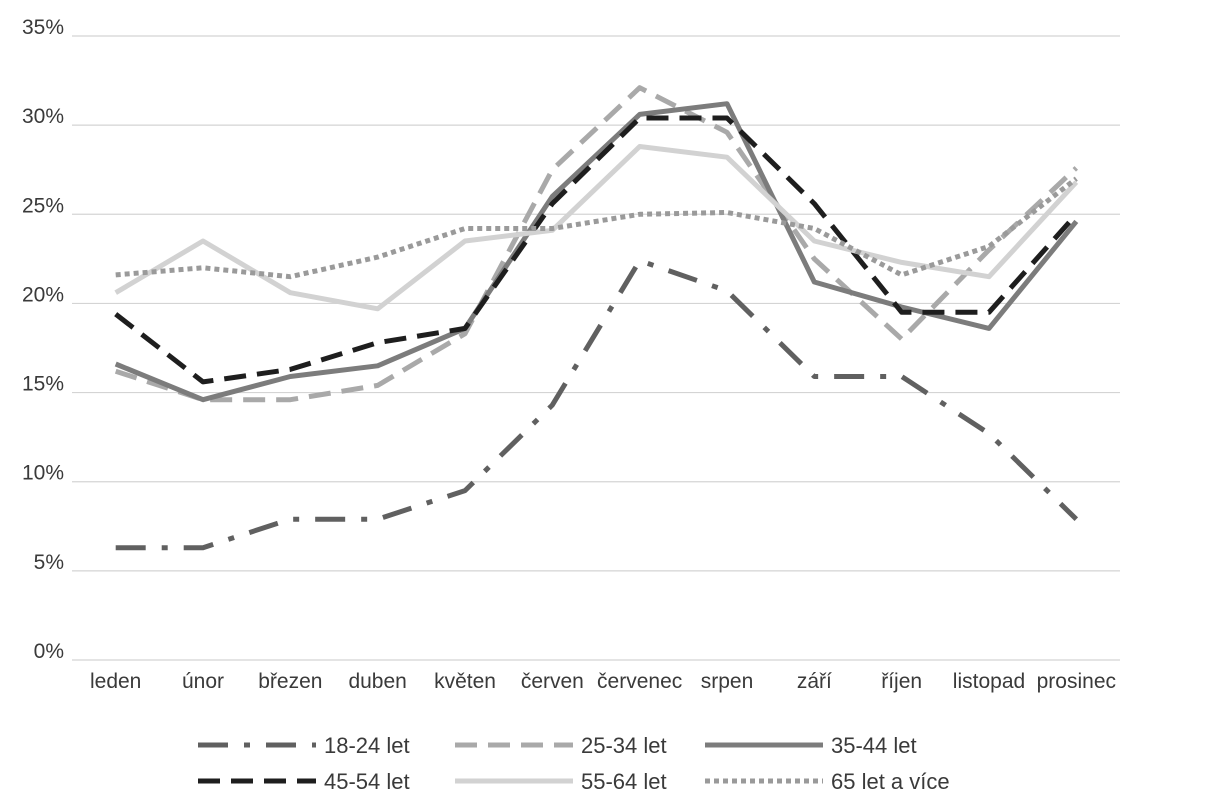  I want to click on y-tick-label: 15%, so click(43, 384).